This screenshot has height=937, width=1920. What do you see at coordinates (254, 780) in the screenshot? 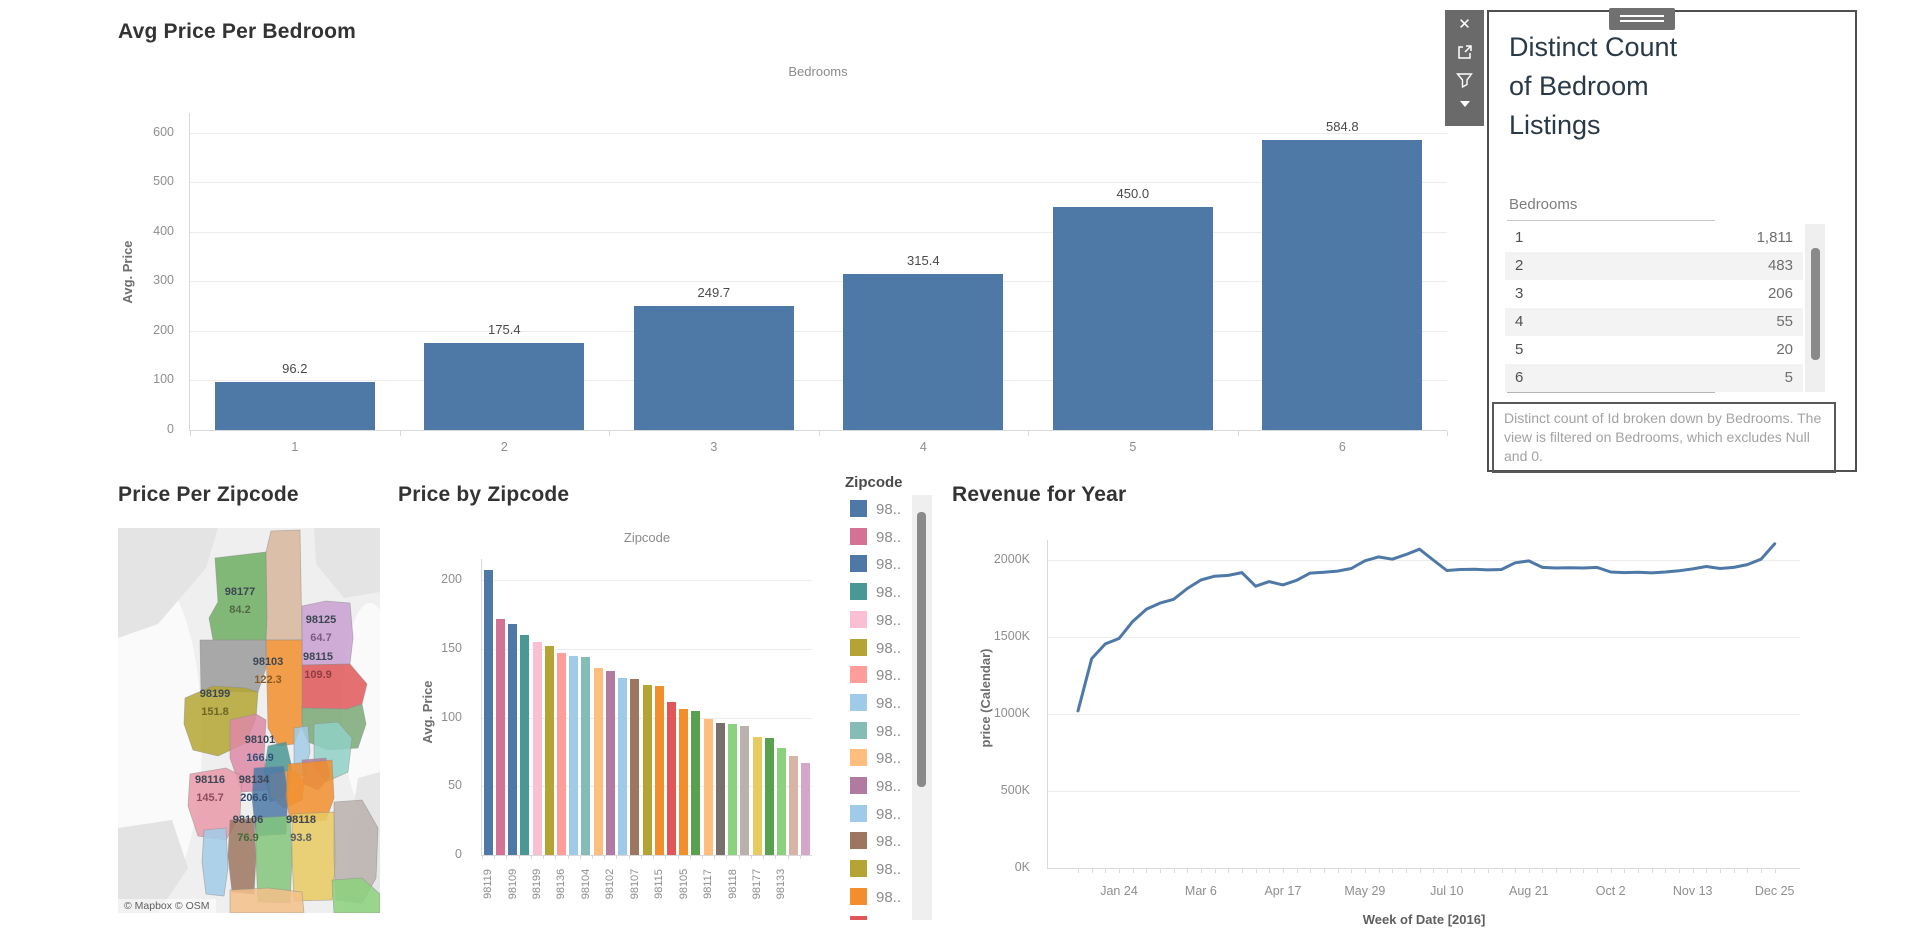
I see `map-label-zip-98134: 98134` at bounding box center [254, 780].